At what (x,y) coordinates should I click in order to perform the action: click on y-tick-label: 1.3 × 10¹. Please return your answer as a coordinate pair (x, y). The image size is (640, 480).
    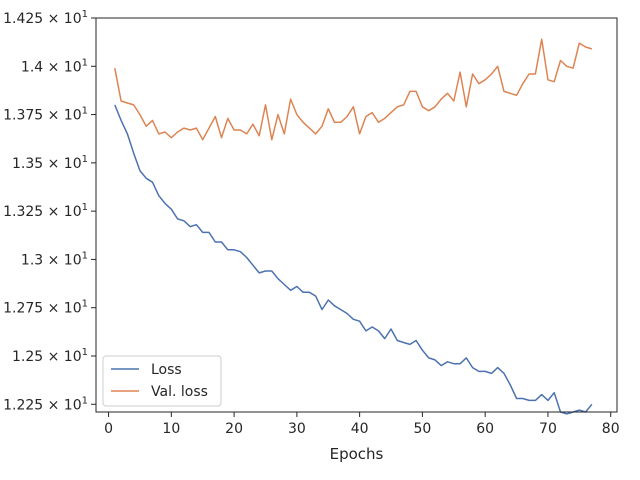
    Looking at the image, I should click on (54, 259).